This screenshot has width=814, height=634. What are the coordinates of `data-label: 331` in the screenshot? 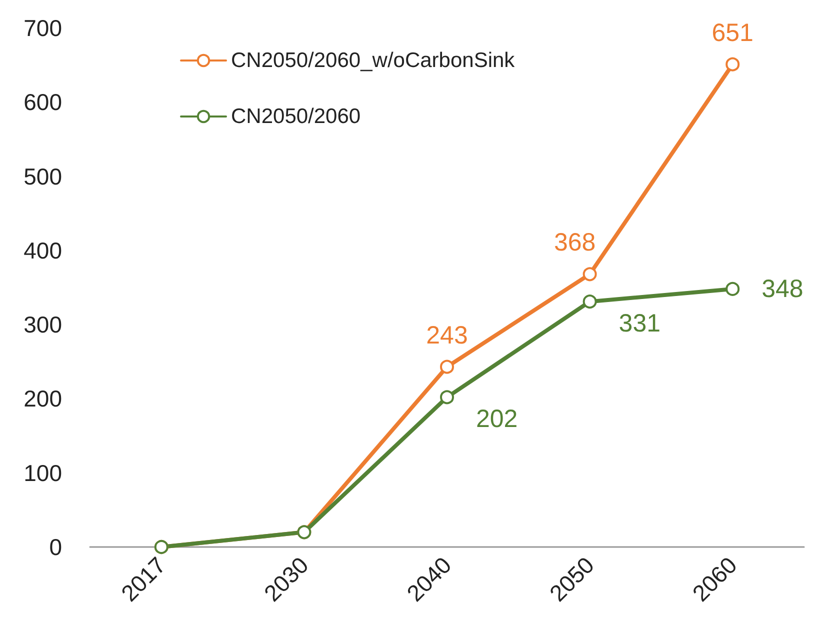 It's located at (639, 324).